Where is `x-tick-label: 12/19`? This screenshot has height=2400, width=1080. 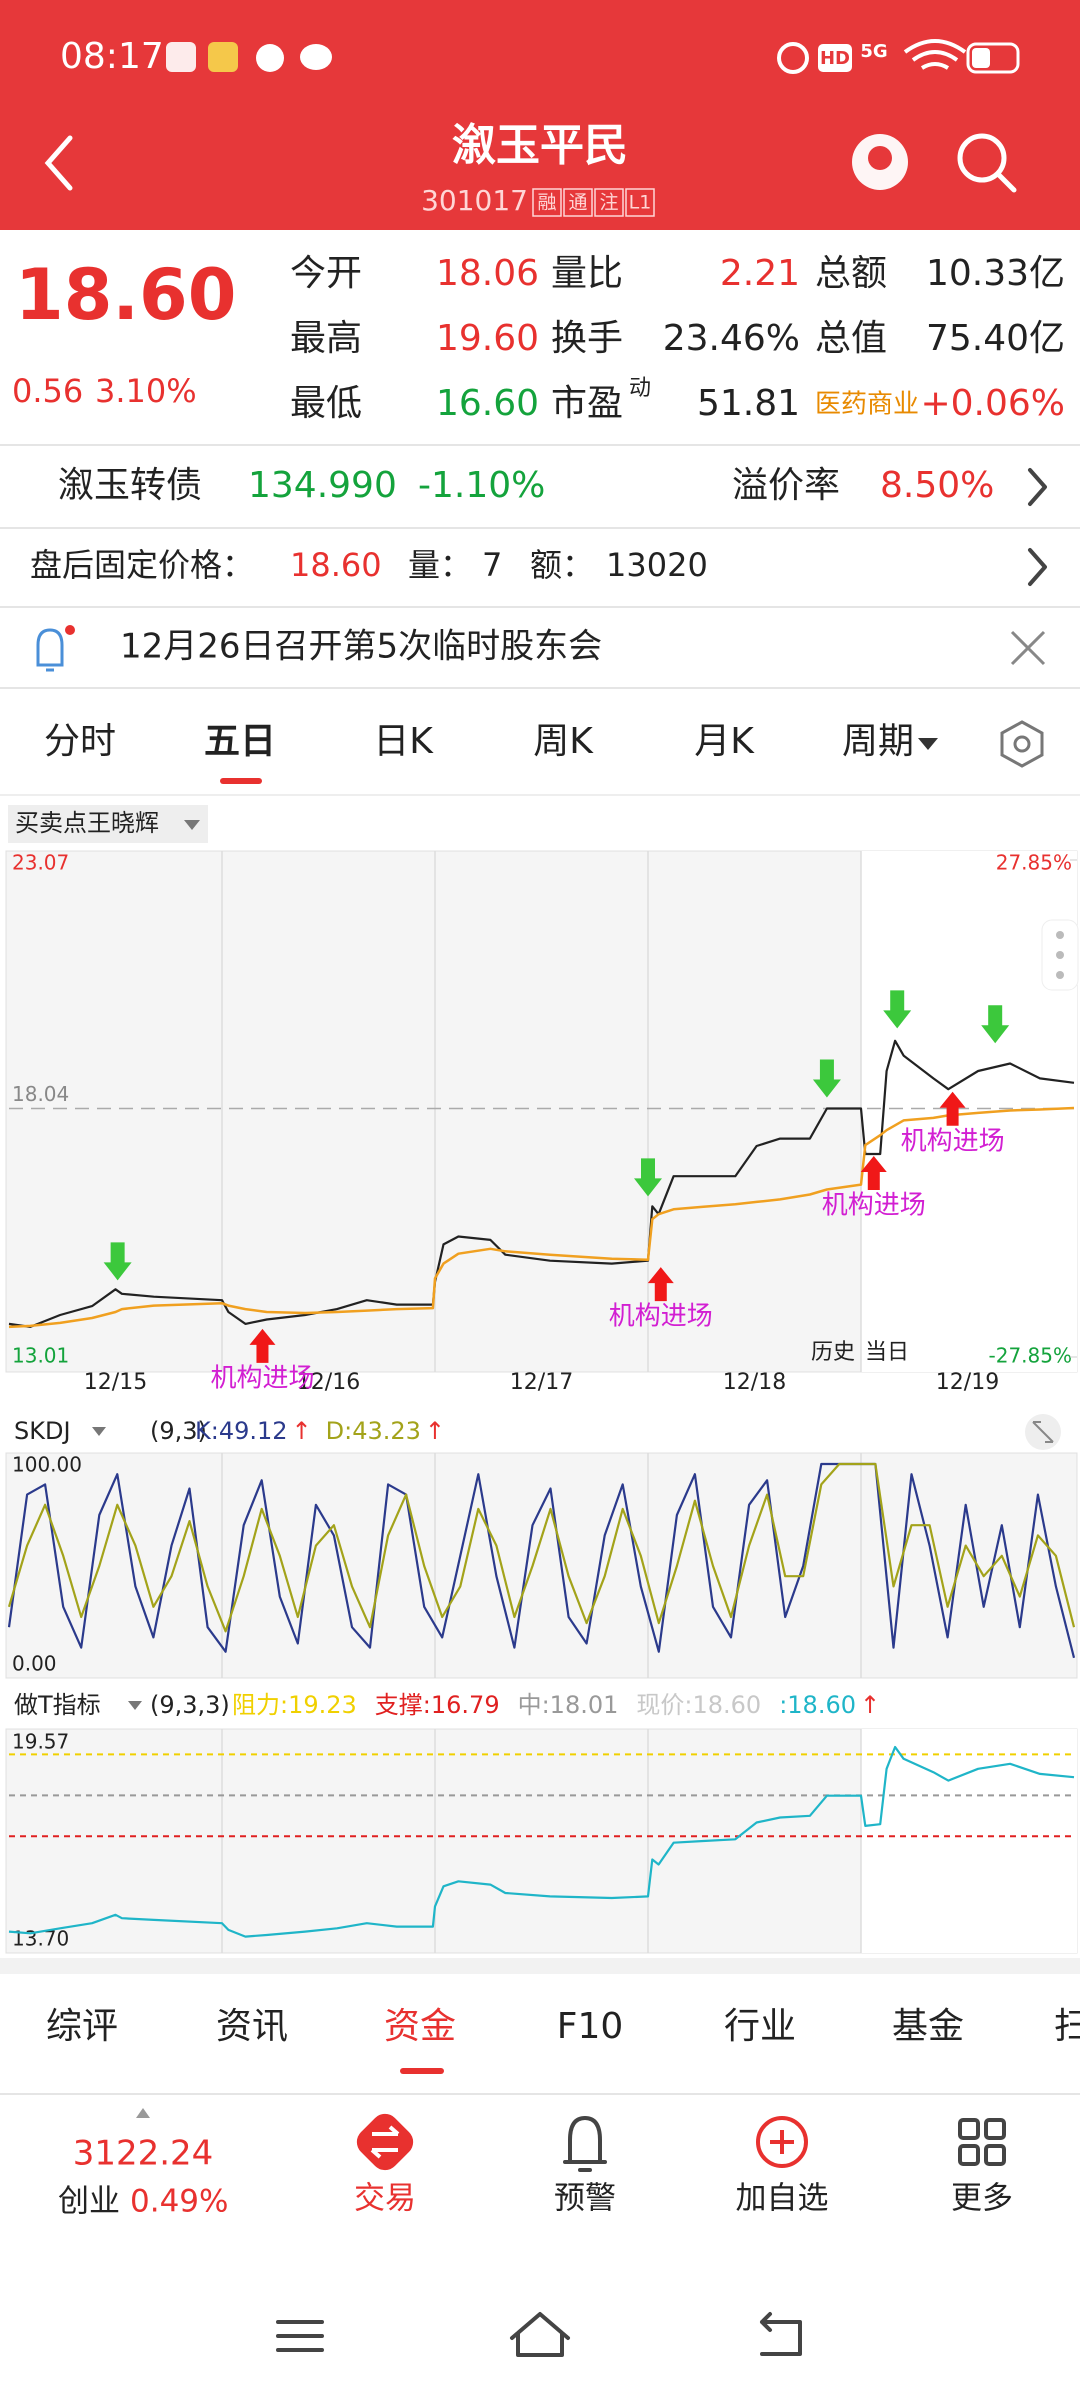 x-tick-label: 12/19 is located at coordinates (967, 1382).